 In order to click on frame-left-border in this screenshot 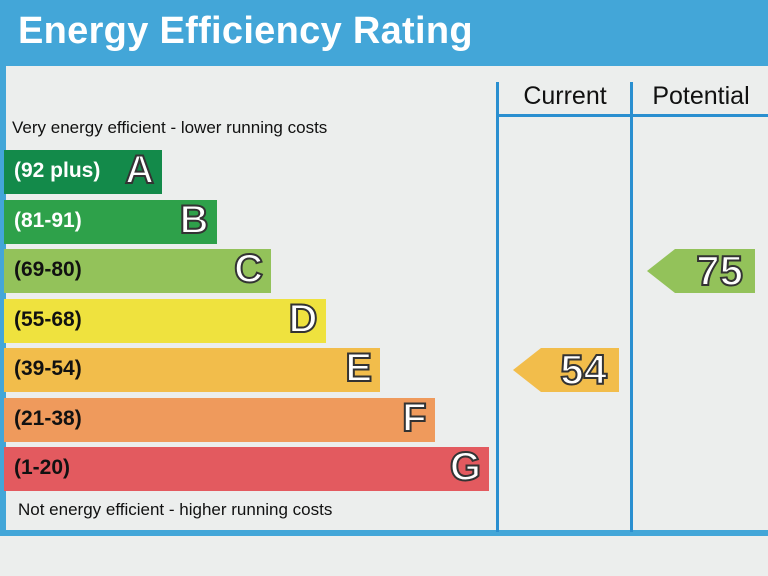, I will do `click(3, 301)`.